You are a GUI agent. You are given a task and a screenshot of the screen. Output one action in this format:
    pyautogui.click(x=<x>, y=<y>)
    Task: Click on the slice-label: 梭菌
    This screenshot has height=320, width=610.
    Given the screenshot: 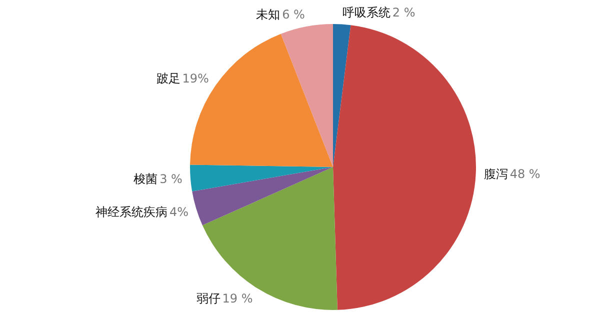 What is the action you would take?
    pyautogui.click(x=146, y=179)
    